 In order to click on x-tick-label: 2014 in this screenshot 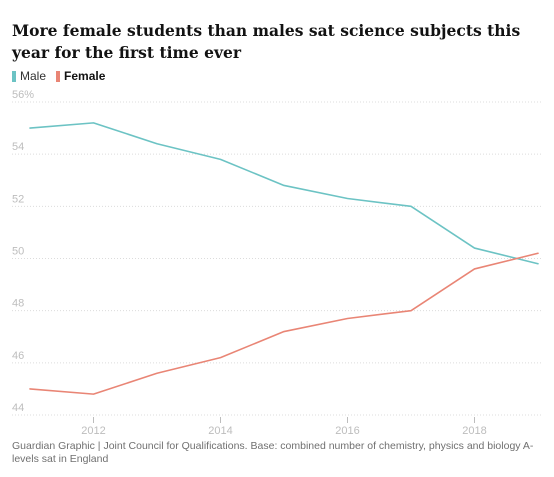, I will do `click(220, 431)`.